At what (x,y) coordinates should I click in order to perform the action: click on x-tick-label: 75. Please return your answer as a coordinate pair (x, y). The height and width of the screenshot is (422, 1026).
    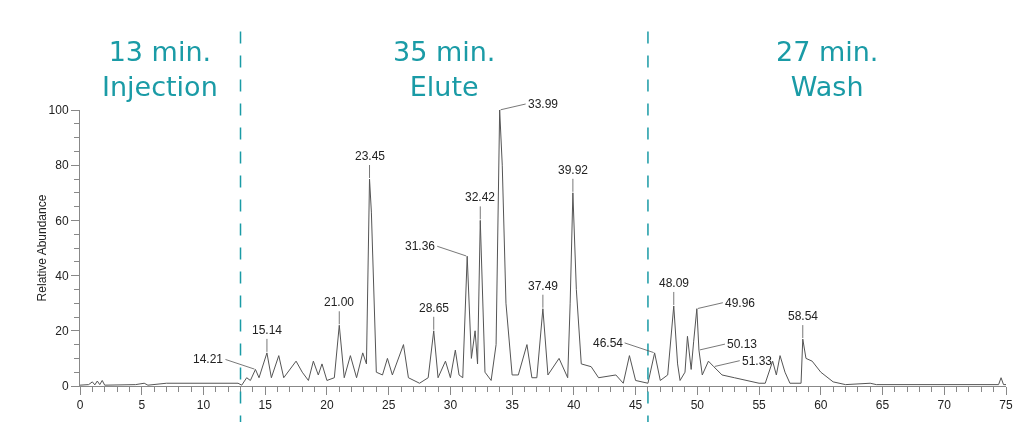
    Looking at the image, I should click on (1006, 405).